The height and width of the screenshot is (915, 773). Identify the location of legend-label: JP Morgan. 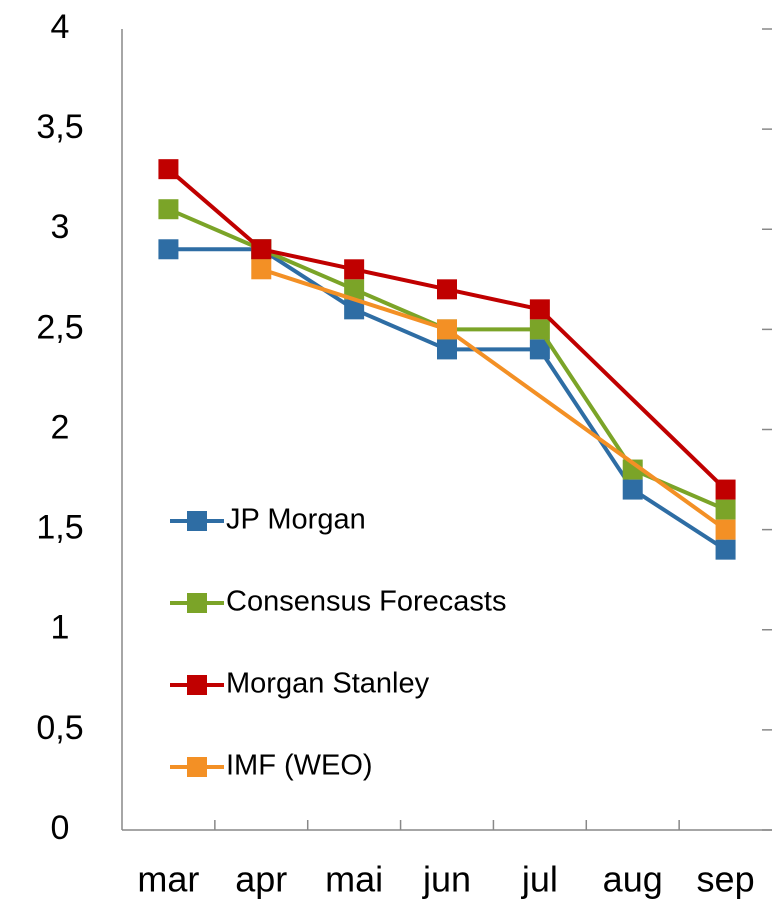
(296, 520).